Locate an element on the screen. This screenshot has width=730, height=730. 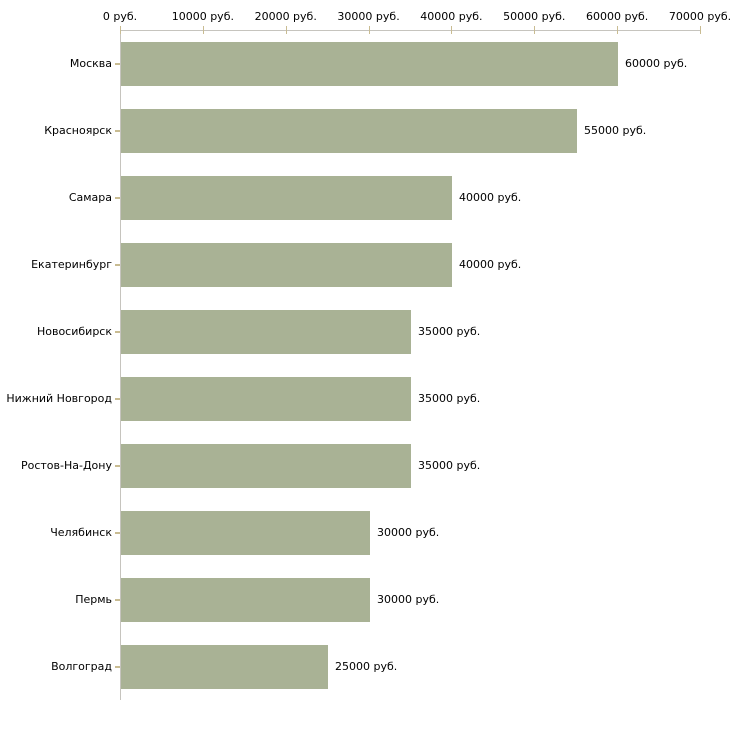
category-label: Екатеринбург is located at coordinates (71, 264).